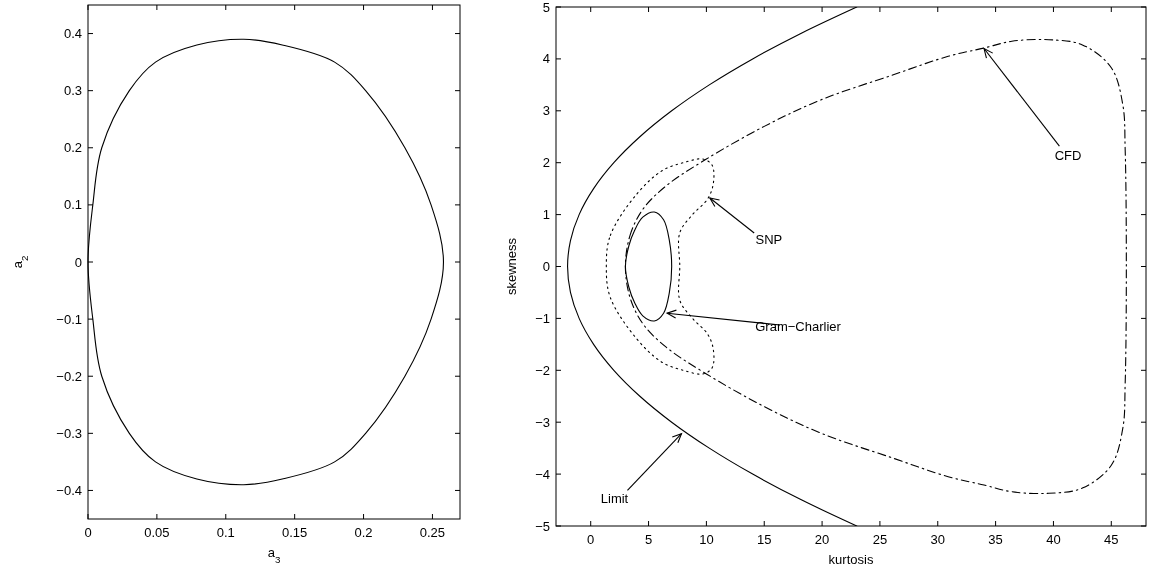 Image resolution: width=1149 pixels, height=586 pixels. What do you see at coordinates (1111, 539) in the screenshot?
I see `x-tick-label: 45` at bounding box center [1111, 539].